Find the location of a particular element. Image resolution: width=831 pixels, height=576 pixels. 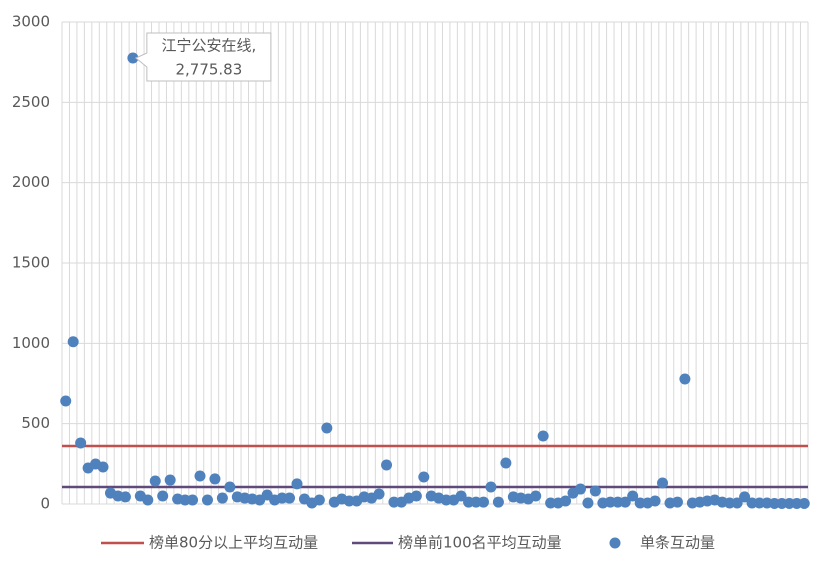

y-tick-label: 1500 is located at coordinates (31, 263).